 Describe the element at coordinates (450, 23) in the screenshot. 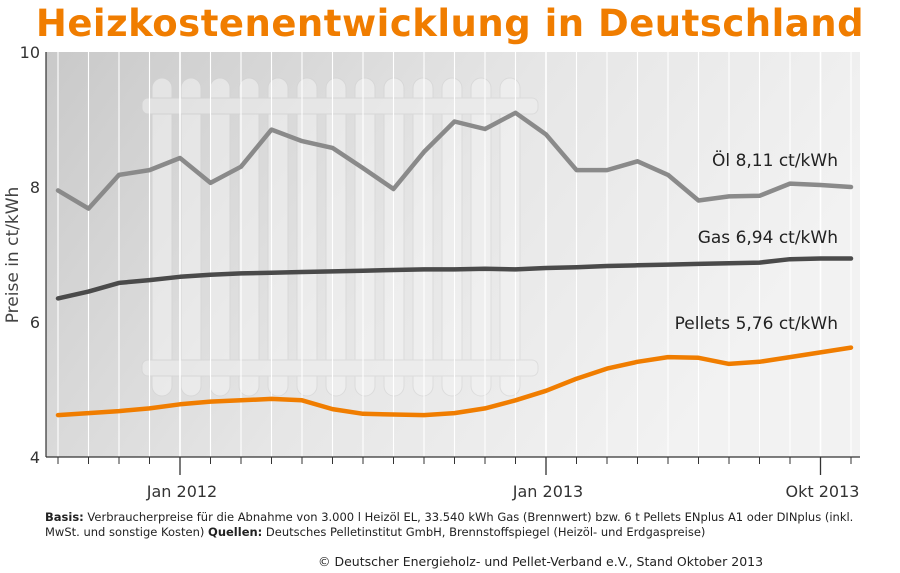

I see `chart-title: Heizkostenentwicklung in Deutschland` at that location.